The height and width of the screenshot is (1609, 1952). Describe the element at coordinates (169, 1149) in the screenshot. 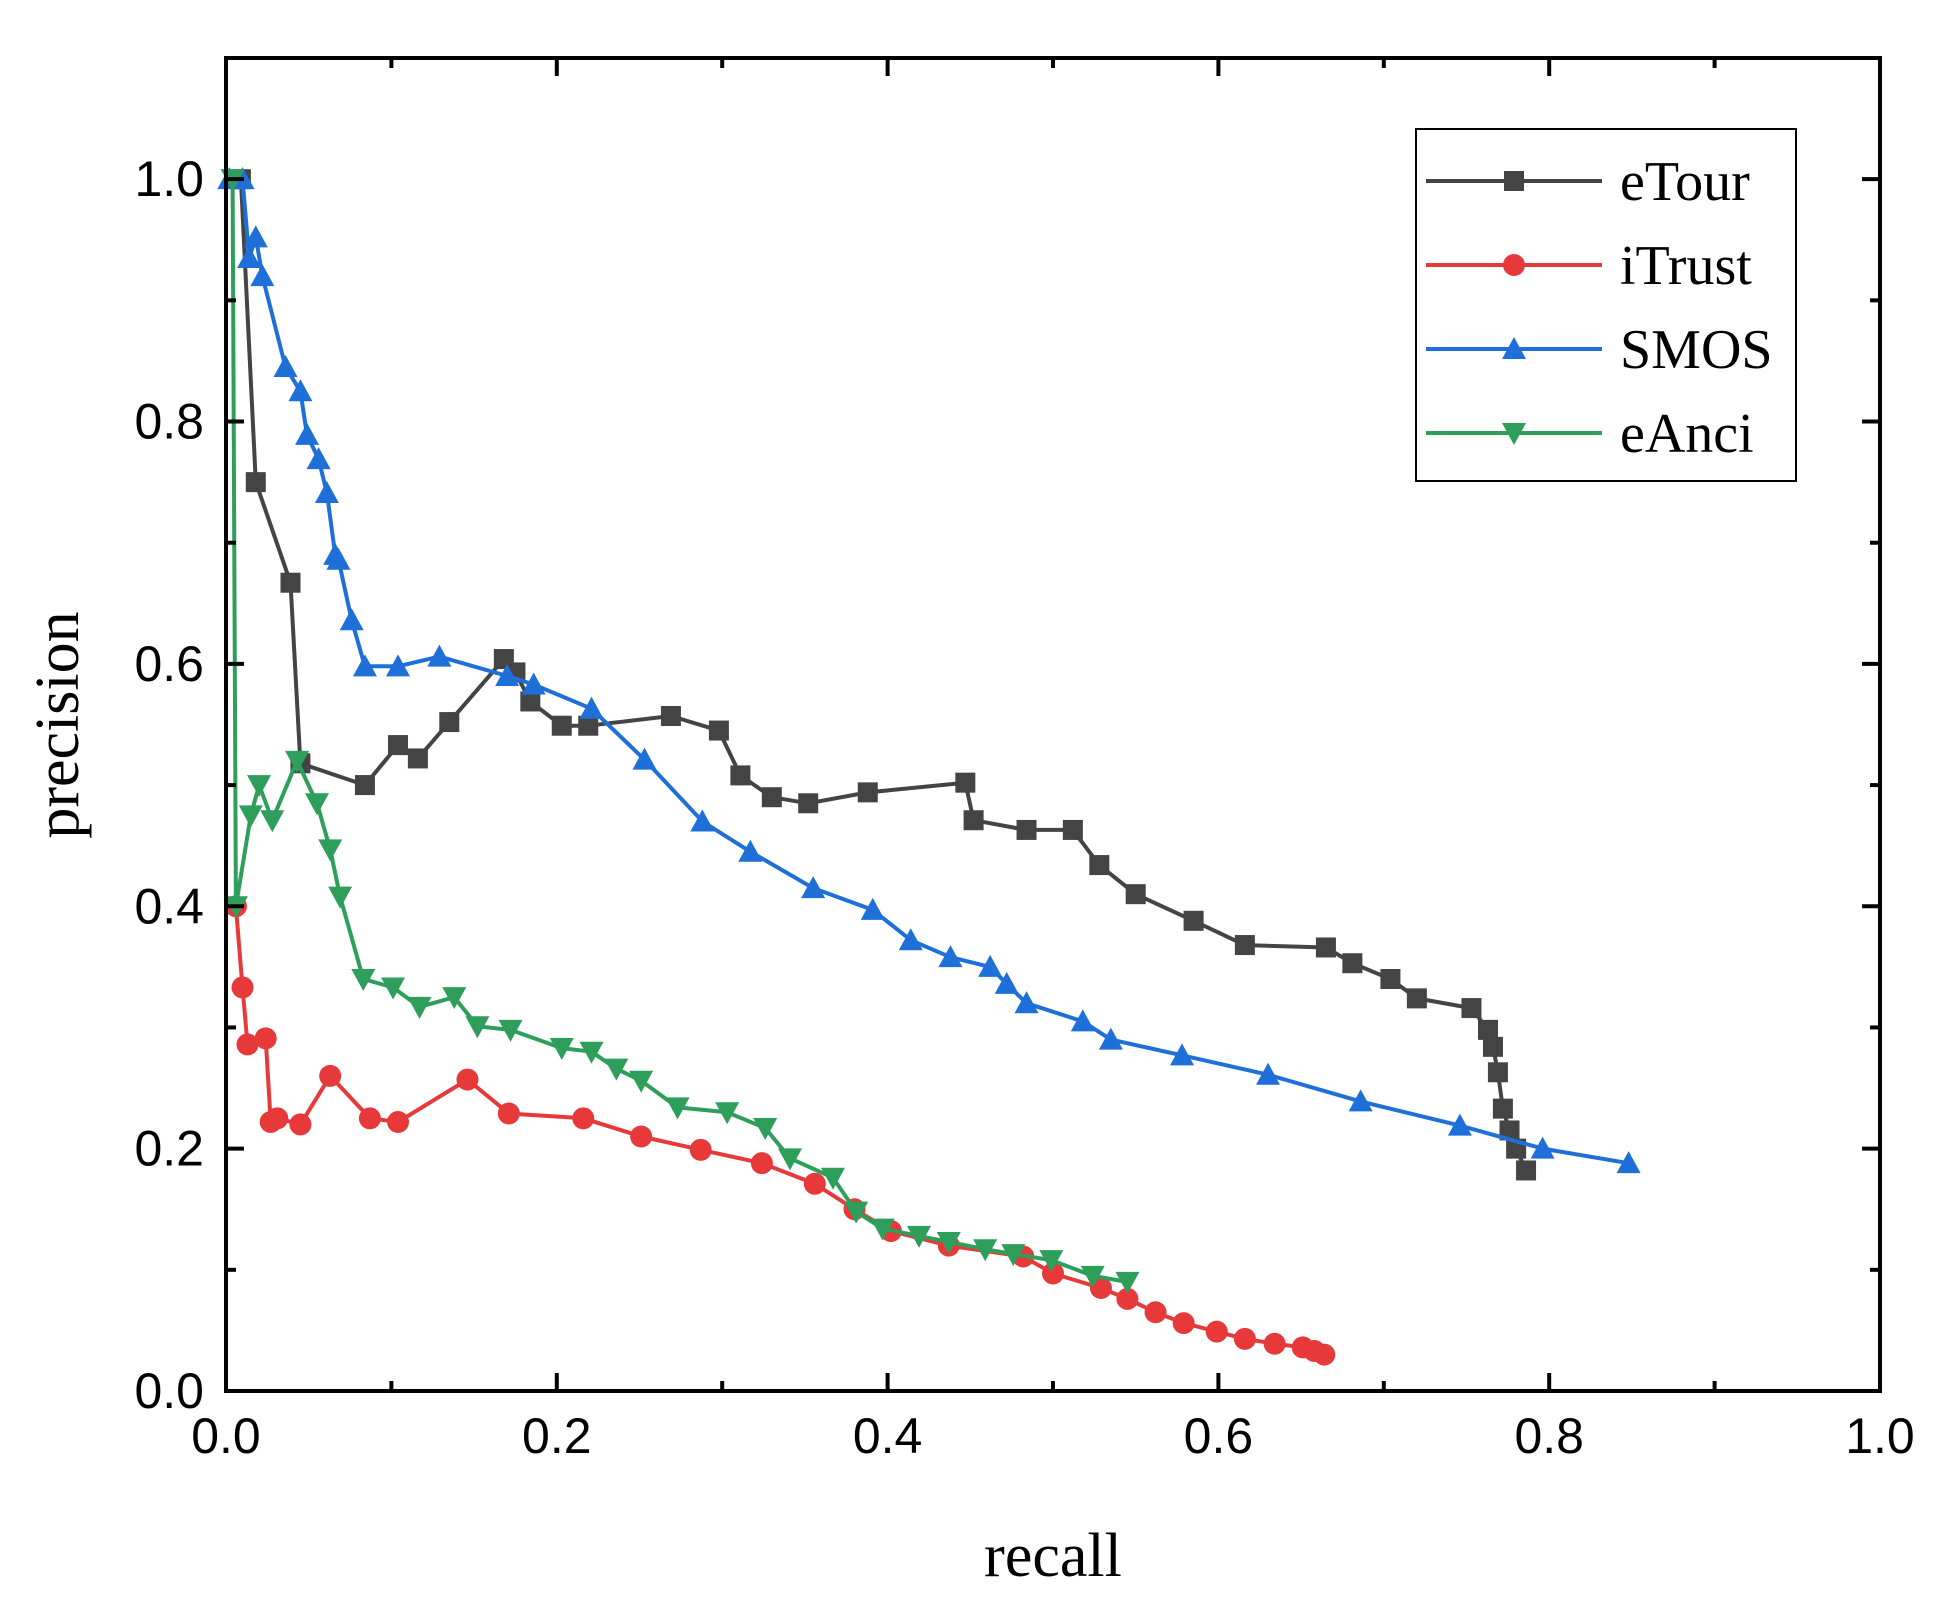

I see `y-tick-label: 0.2` at that location.